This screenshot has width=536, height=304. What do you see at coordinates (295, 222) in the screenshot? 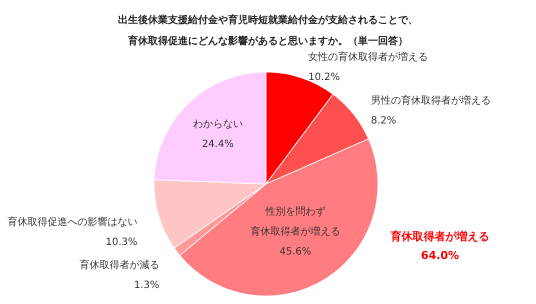
I see `slice-label: 性別を問わず育休取得者が増える` at bounding box center [295, 222].